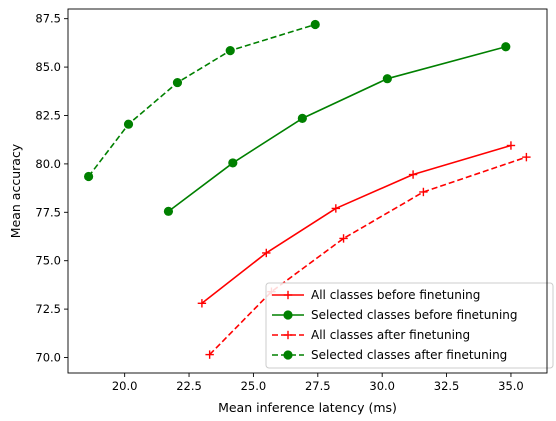 Image resolution: width=556 pixels, height=421 pixels. I want to click on y-tick-label: 82.5, so click(48, 115).